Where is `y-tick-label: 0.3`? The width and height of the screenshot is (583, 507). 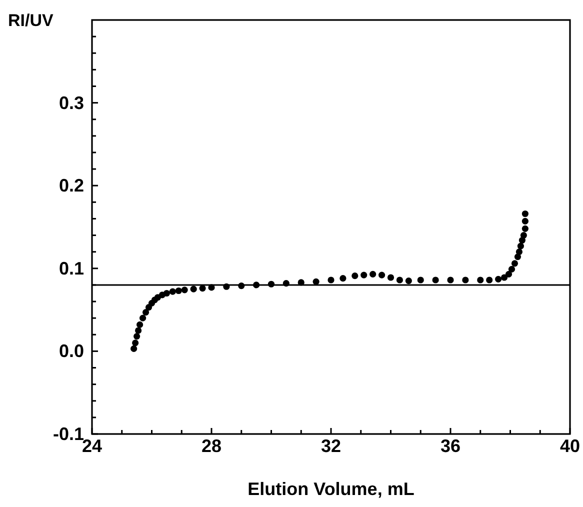
y-tick-label: 0.3 is located at coordinates (71, 102).